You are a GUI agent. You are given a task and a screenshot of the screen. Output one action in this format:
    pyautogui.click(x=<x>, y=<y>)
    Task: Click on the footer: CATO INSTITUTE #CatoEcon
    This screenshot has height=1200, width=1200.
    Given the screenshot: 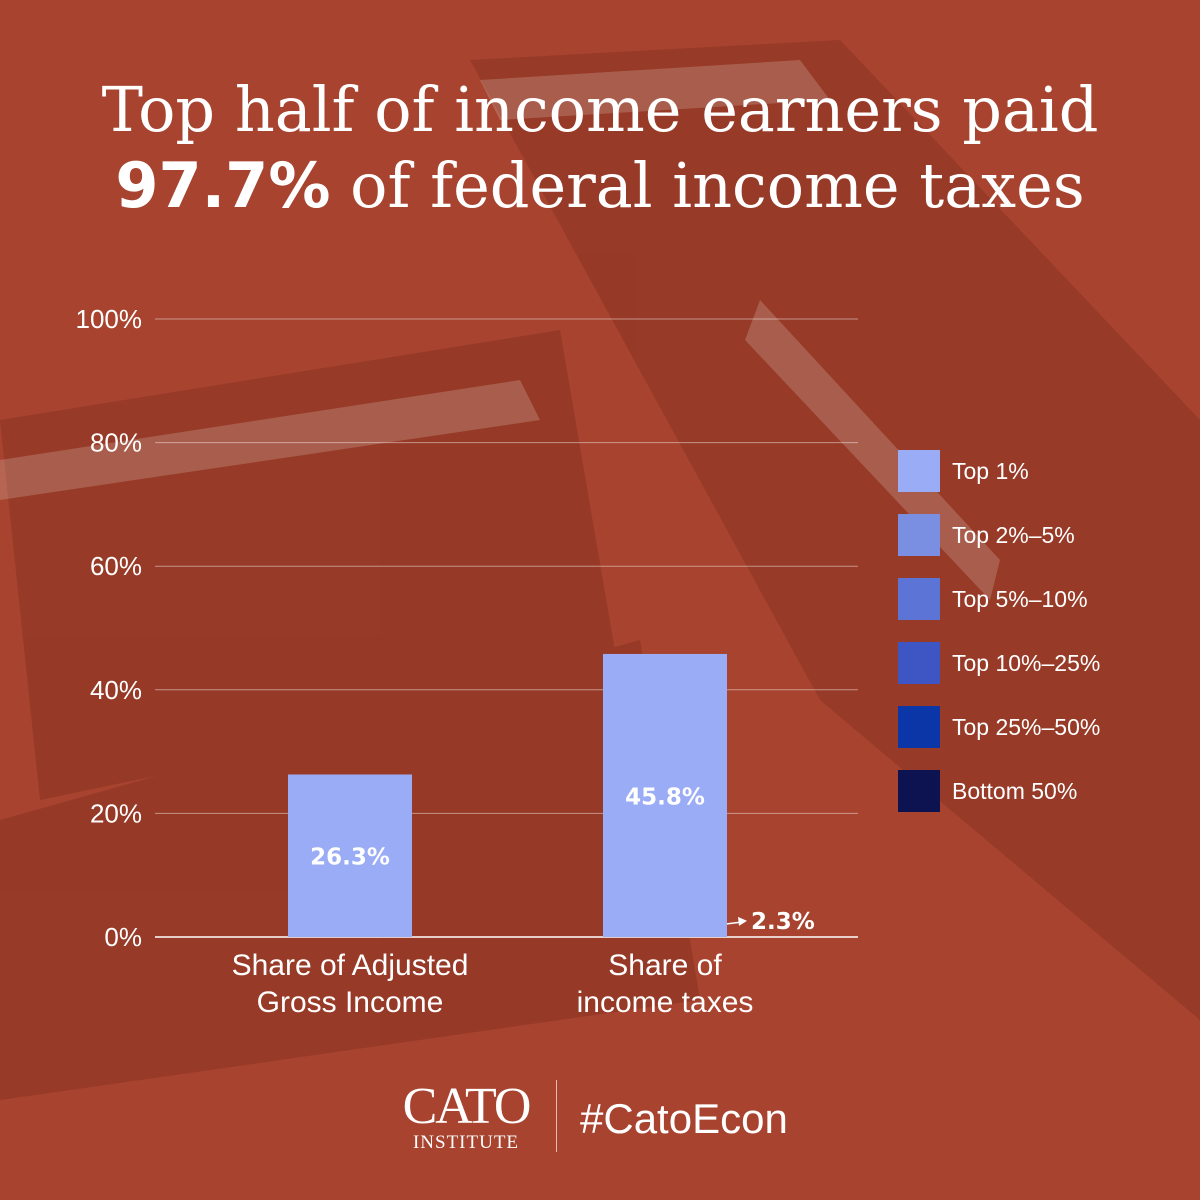 What is the action you would take?
    pyautogui.click(x=600, y=1117)
    